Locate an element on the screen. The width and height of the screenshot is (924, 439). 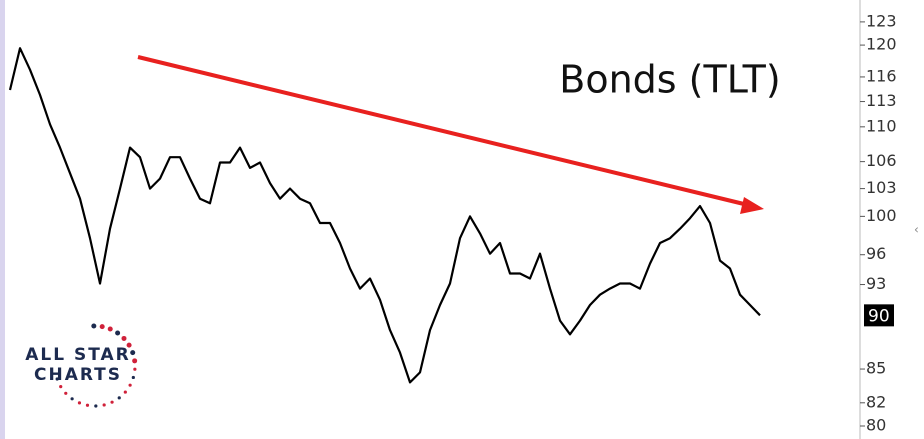
y-tick-label: 103 is located at coordinates (881, 187).